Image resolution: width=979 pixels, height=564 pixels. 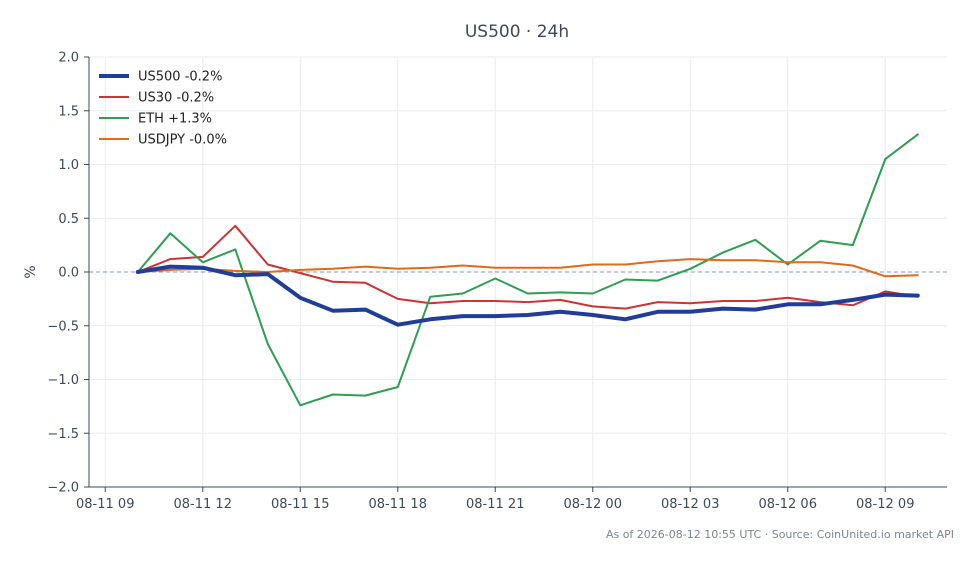 What do you see at coordinates (182, 140) in the screenshot?
I see `legend-label: USDJPY -0.0%` at bounding box center [182, 140].